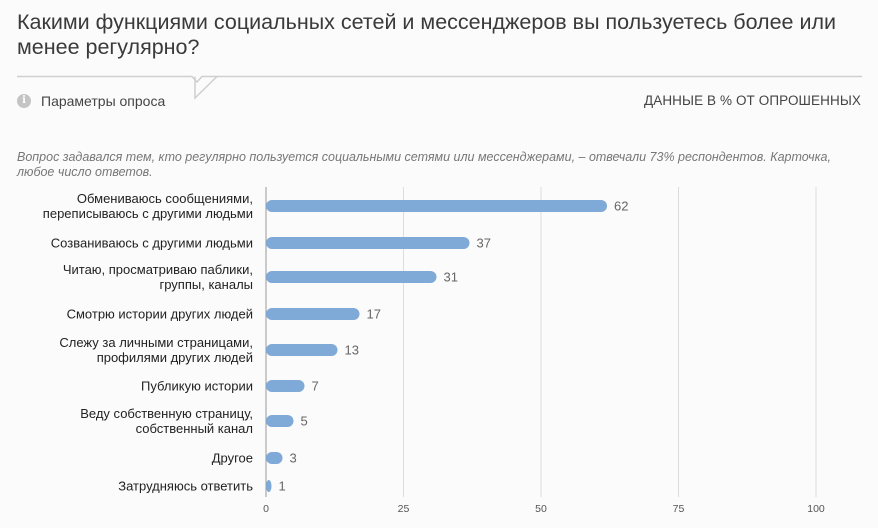  Describe the element at coordinates (266, 509) in the screenshot. I see `x-tick-label: 0` at that location.